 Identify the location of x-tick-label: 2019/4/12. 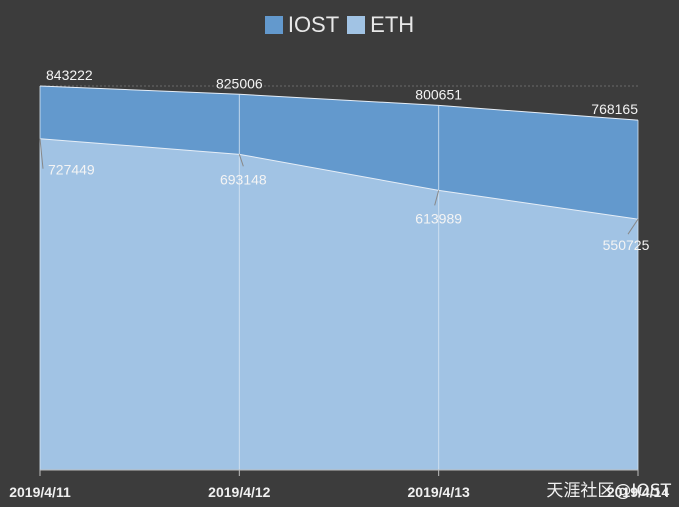
(239, 492).